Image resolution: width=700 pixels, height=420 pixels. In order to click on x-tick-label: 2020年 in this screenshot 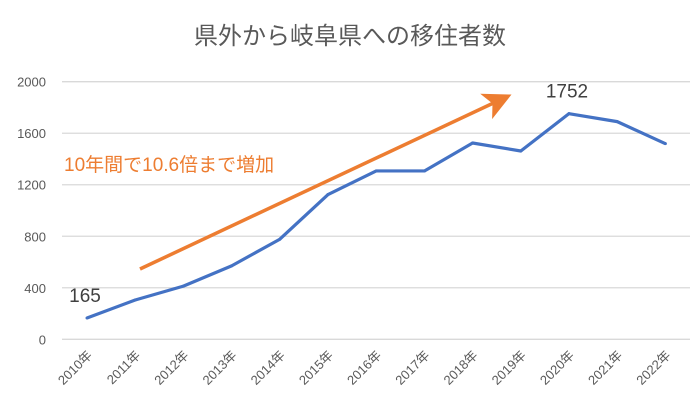, I will do `click(557, 368)`.